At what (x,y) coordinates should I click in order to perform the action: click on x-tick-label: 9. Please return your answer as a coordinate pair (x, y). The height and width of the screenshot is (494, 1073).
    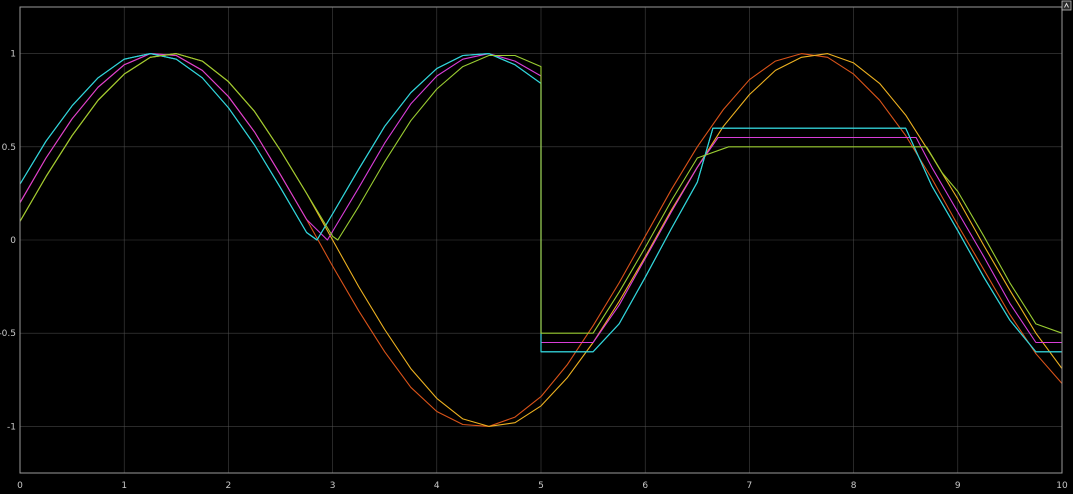
    Looking at the image, I should click on (958, 486).